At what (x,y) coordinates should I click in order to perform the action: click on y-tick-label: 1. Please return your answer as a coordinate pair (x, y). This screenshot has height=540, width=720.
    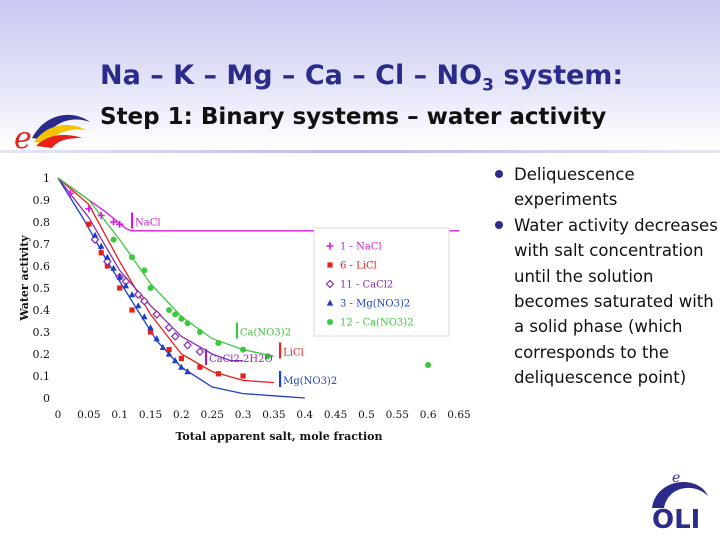
    Looking at the image, I should click on (46, 178).